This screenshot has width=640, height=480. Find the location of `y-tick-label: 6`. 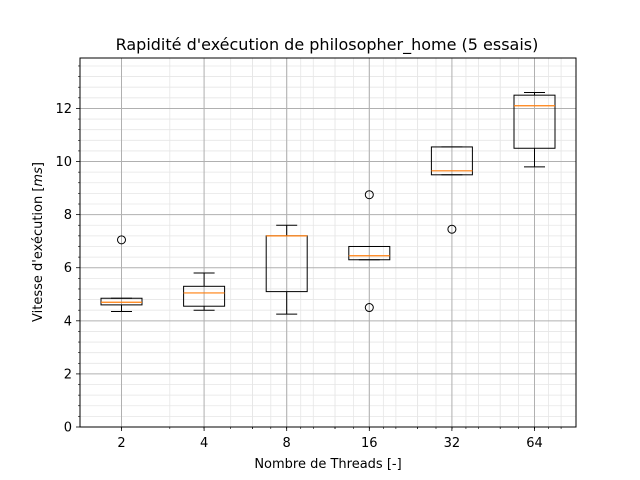

y-tick-label: 6 is located at coordinates (68, 268).